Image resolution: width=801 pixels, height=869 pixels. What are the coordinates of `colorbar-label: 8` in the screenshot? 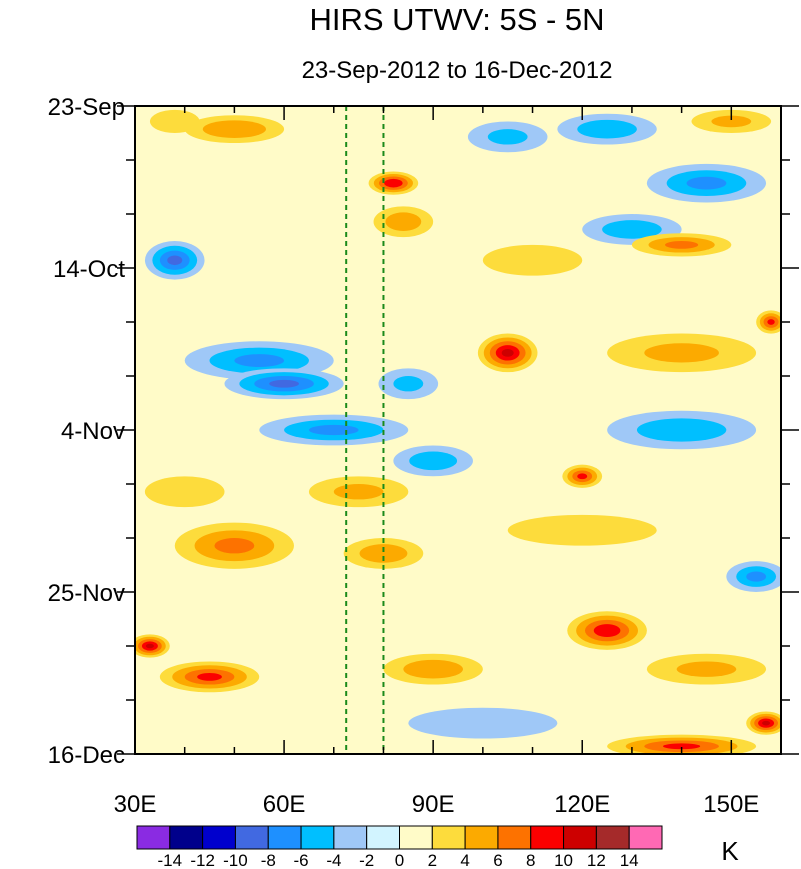 It's located at (530, 860).